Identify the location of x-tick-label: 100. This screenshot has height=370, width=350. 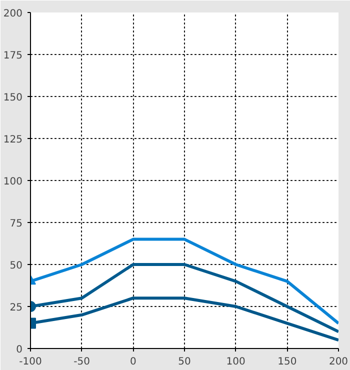
(236, 362).